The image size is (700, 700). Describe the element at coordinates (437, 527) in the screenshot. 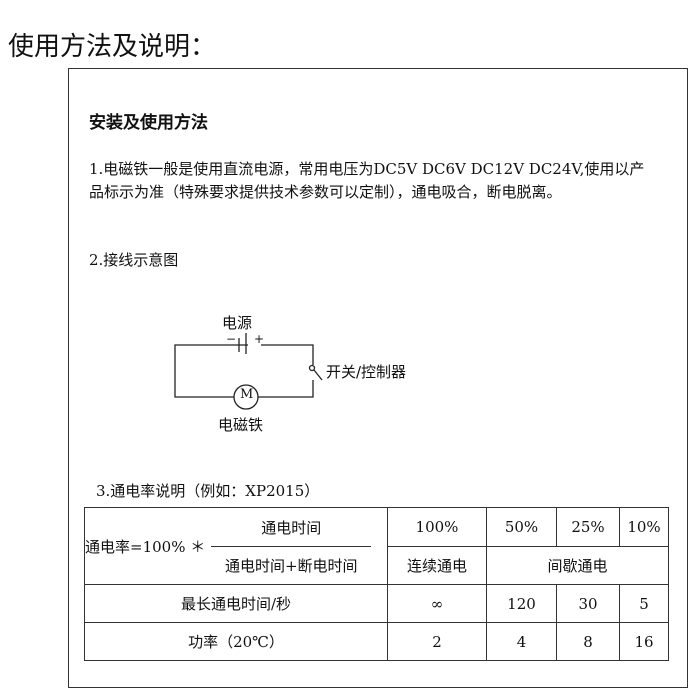

I see `rate-cell: 100%` at that location.